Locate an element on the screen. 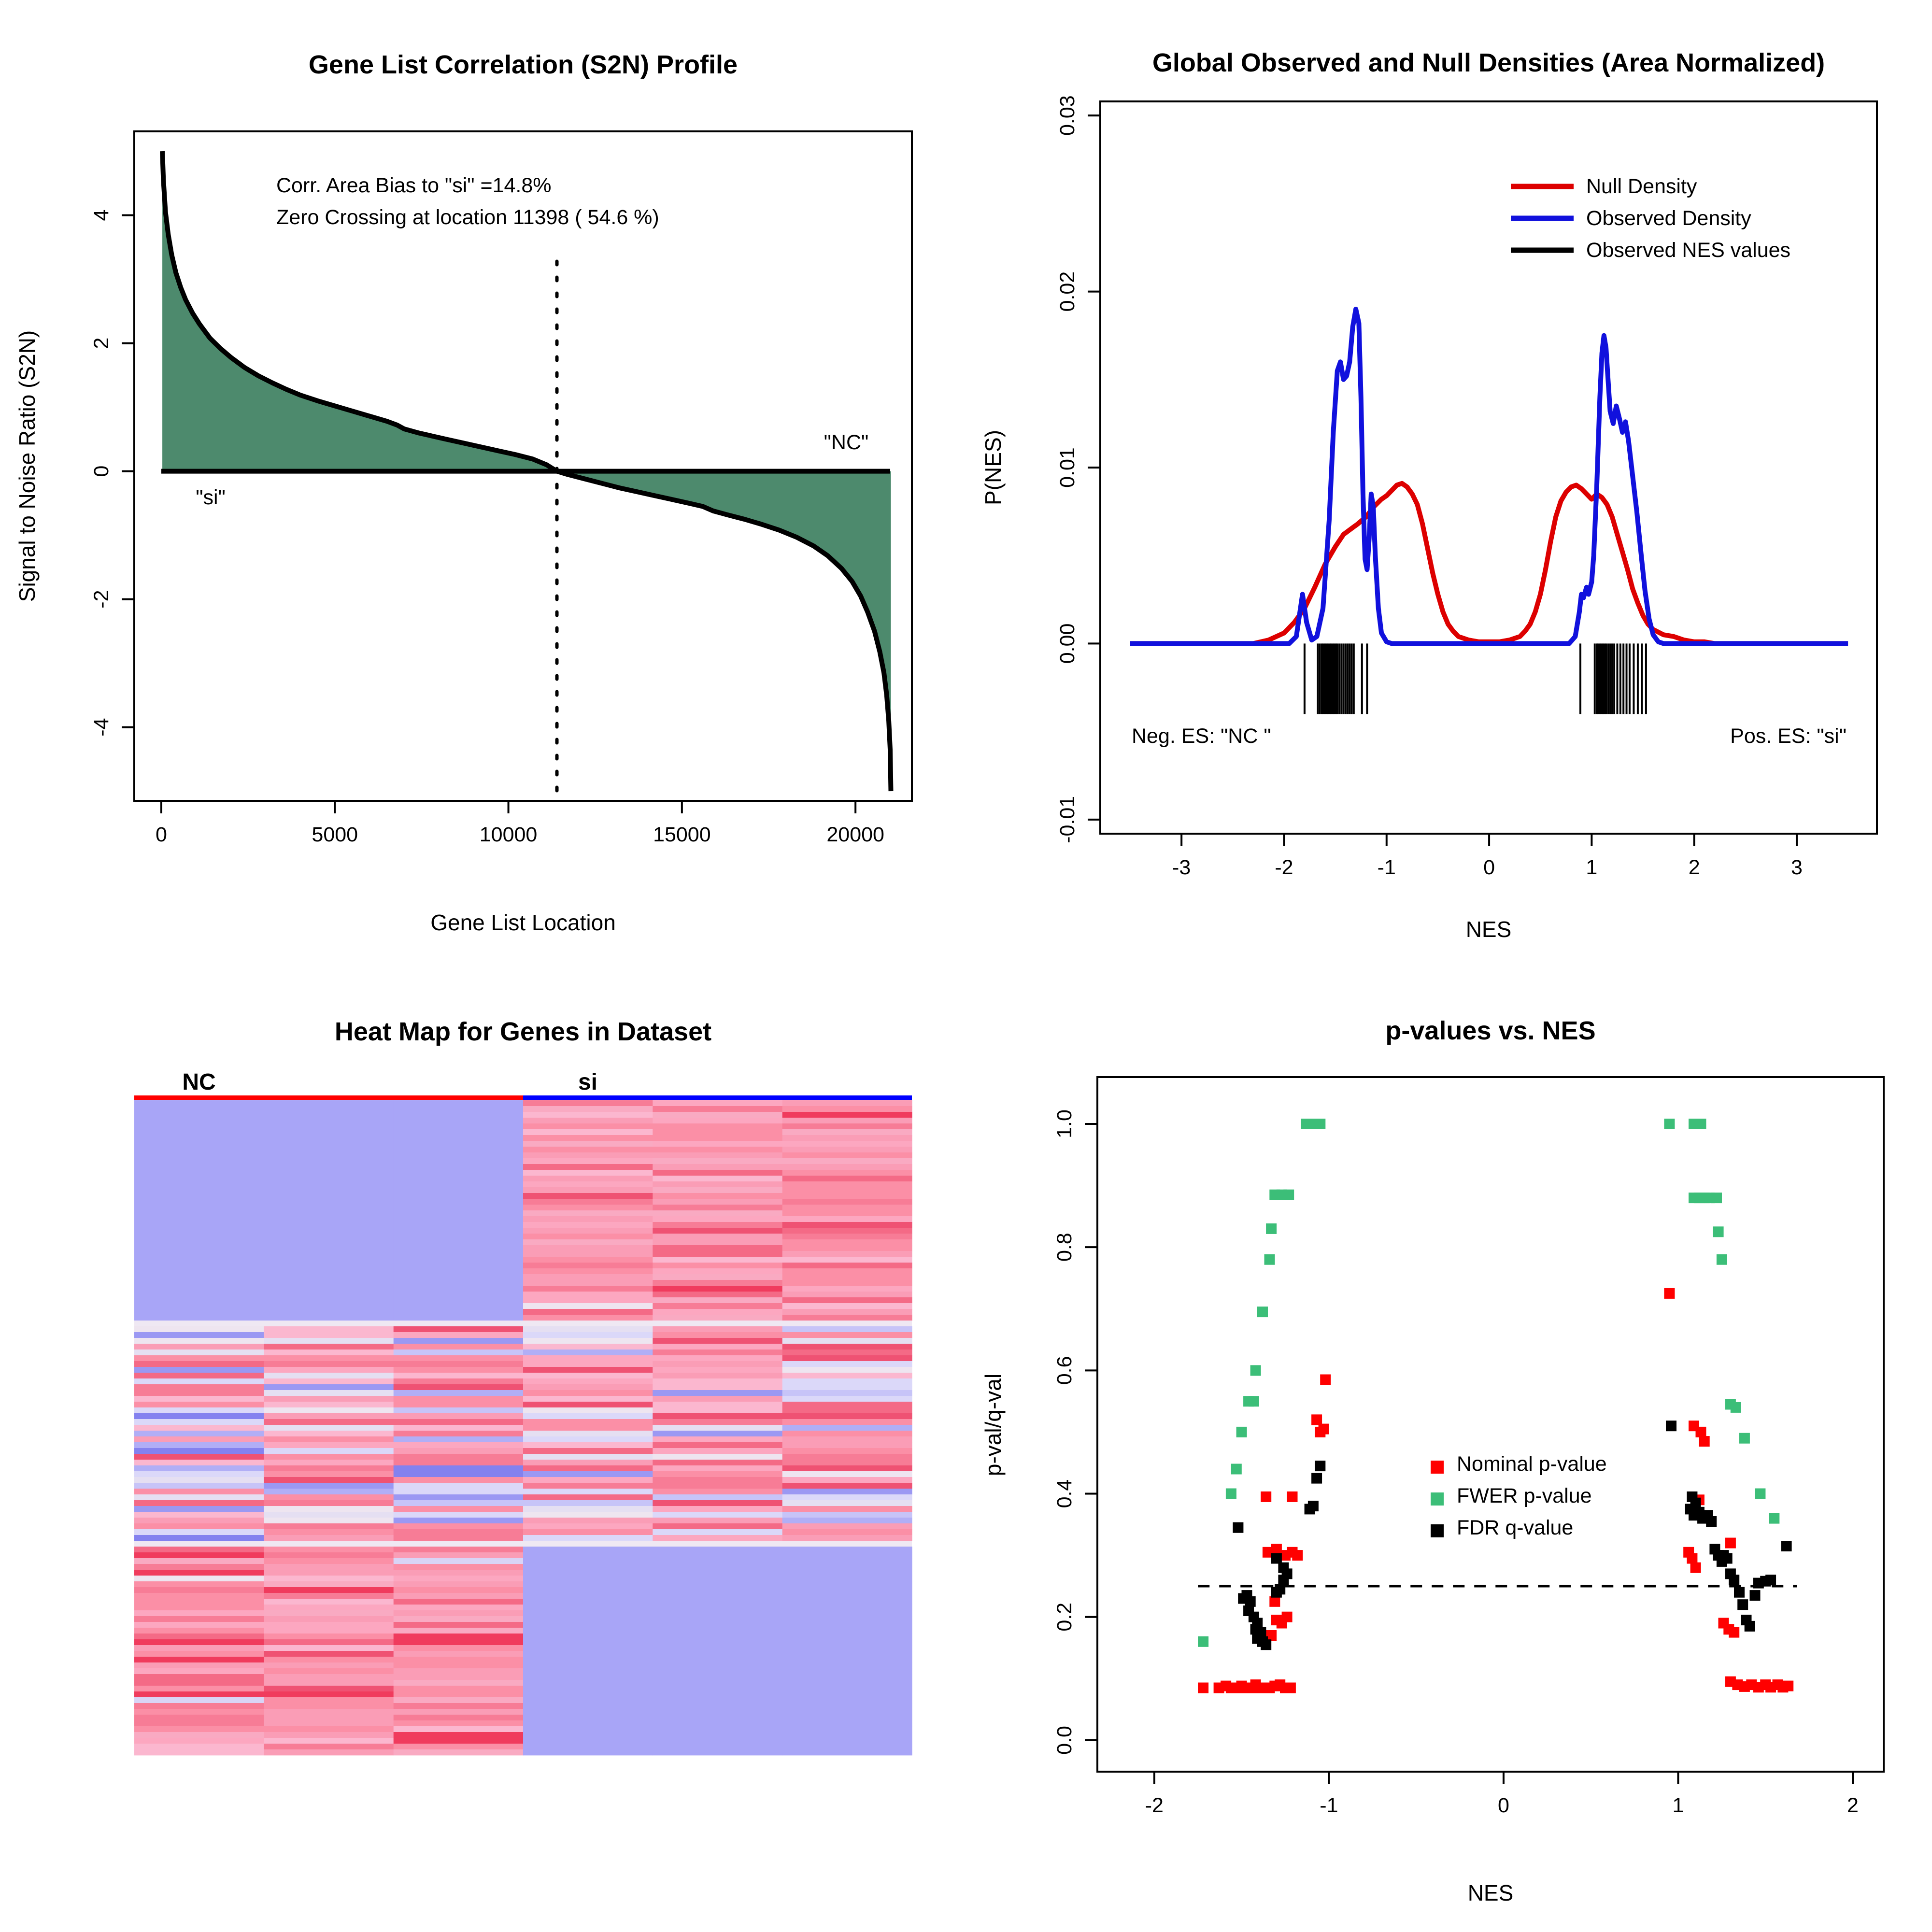 The image size is (1932, 1932). x-tick-label: 0 is located at coordinates (161, 834).